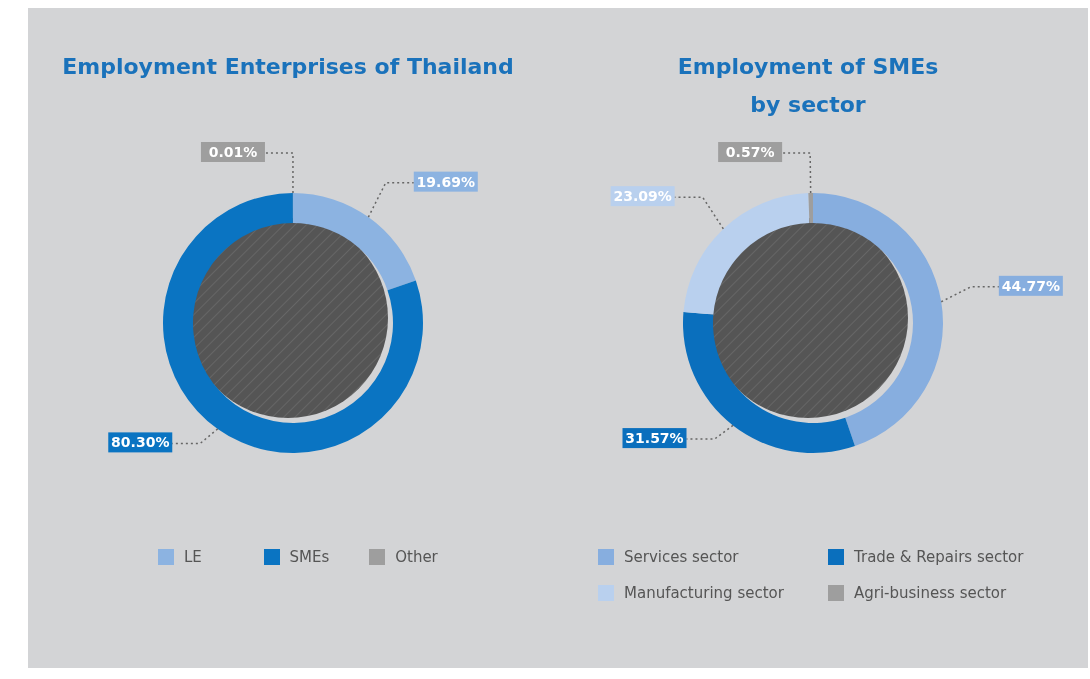 The image size is (1090, 679). Describe the element at coordinates (681, 557) in the screenshot. I see `legend-label: Services sector` at that location.